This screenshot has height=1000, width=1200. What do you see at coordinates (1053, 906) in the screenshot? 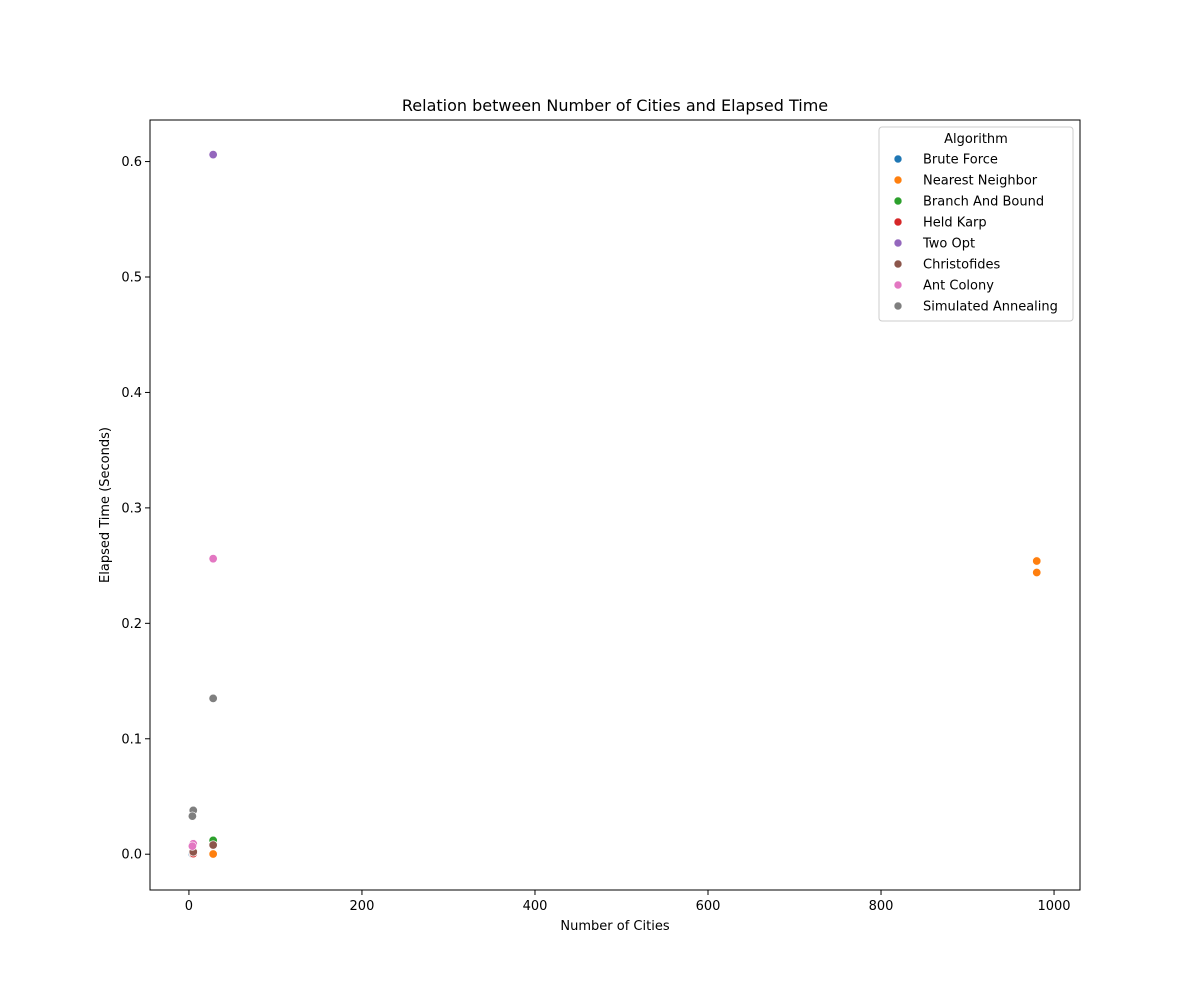
I see `x-tick-label: 1000` at bounding box center [1053, 906].